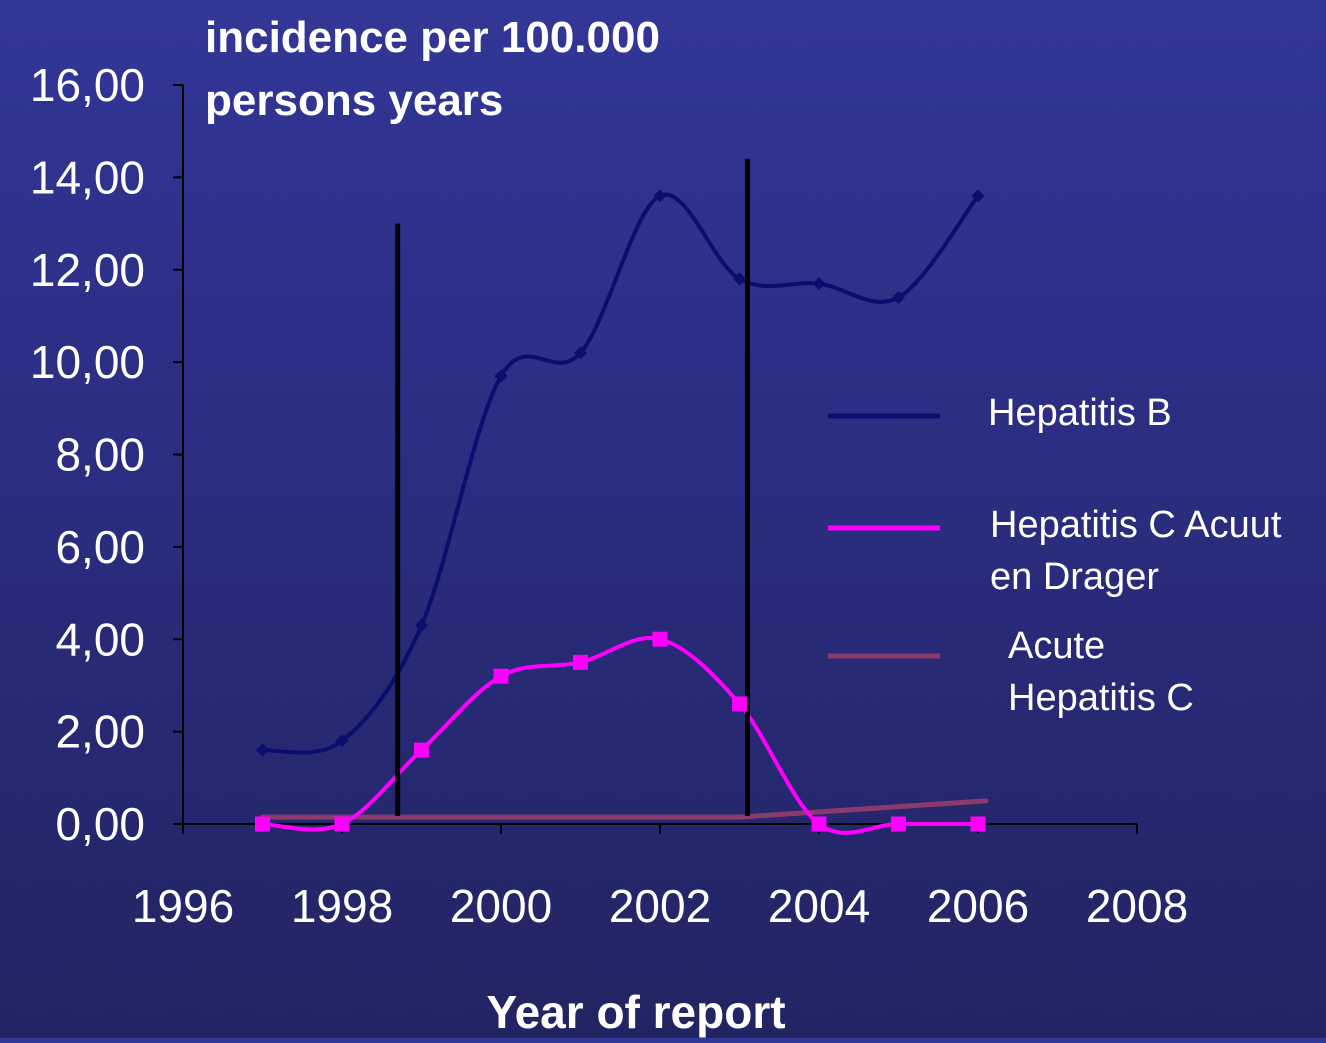 Image resolution: width=1326 pixels, height=1043 pixels. Describe the element at coordinates (100, 639) in the screenshot. I see `y-tick-label: 4,00` at that location.